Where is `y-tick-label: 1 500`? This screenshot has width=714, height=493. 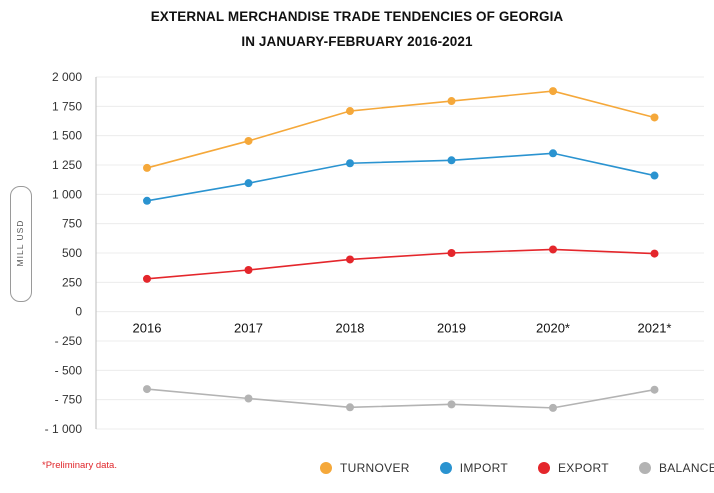
y-tick-label: 1 500 is located at coordinates (67, 136).